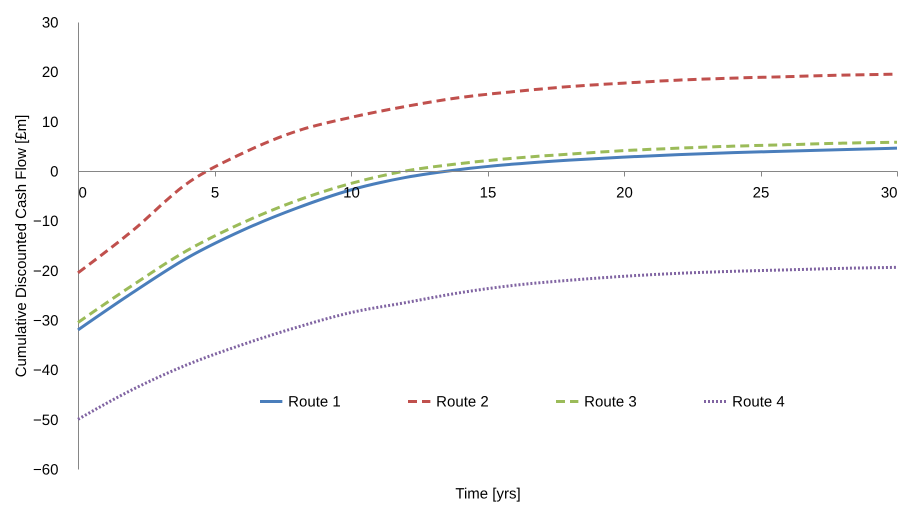 The height and width of the screenshot is (509, 909). Describe the element at coordinates (314, 402) in the screenshot. I see `legend-label: Route 1` at that location.